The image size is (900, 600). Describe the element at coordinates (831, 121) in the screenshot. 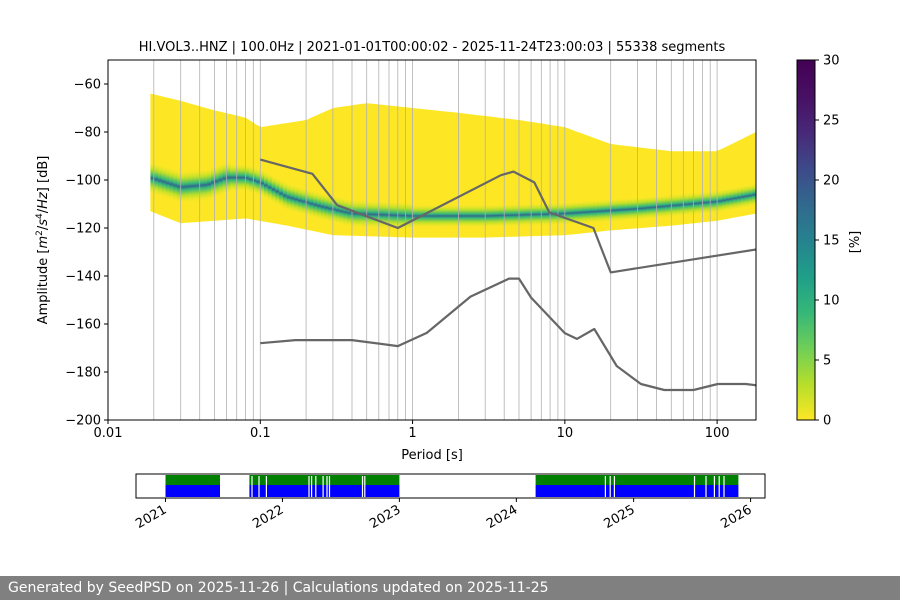

I see `colorbar-tick-label: 25` at that location.